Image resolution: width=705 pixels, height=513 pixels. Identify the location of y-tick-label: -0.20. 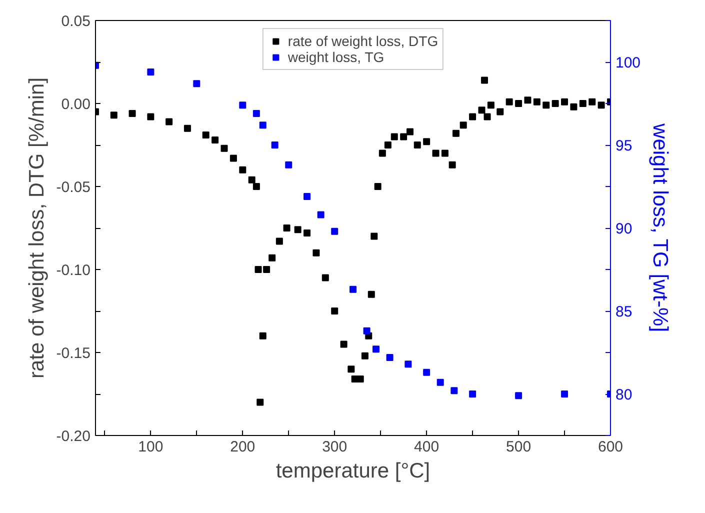
(73, 436).